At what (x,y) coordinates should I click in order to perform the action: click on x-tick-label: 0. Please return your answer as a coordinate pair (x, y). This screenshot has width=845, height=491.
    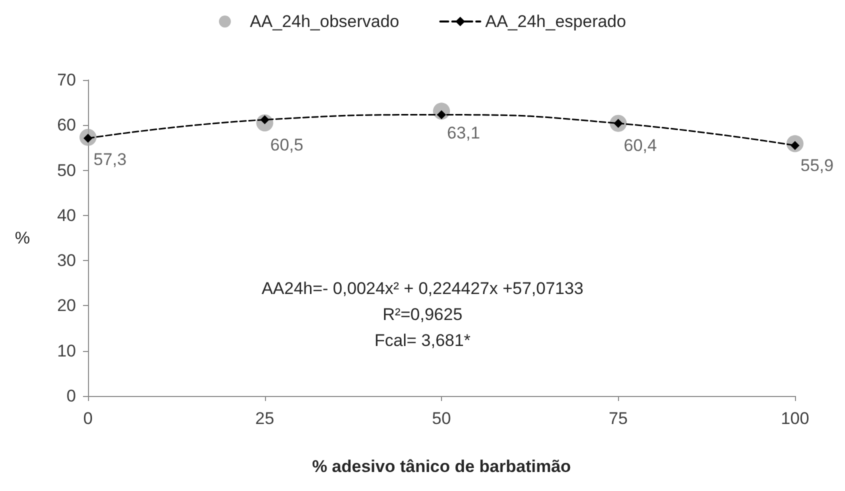
    Looking at the image, I should click on (88, 418).